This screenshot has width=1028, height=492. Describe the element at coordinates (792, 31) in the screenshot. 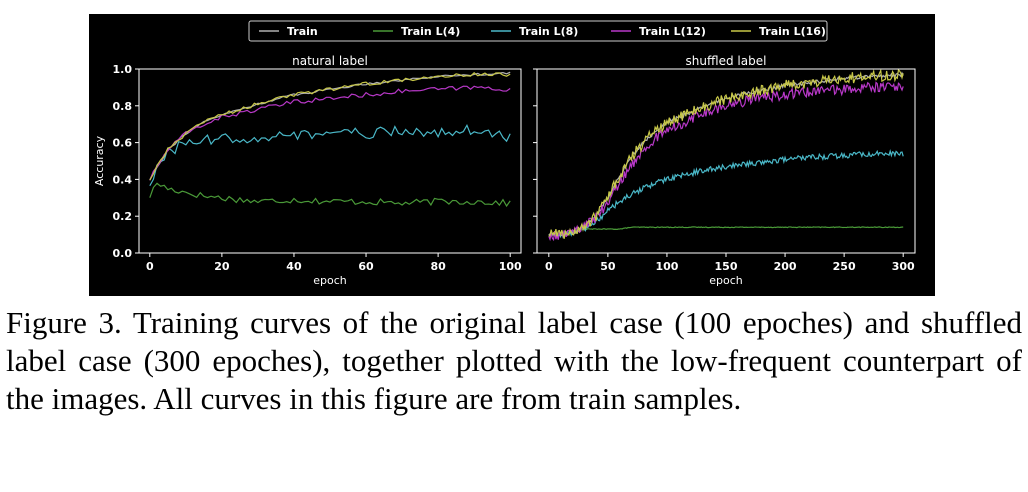

I see `legend-label-4: Train L(16)` at that location.